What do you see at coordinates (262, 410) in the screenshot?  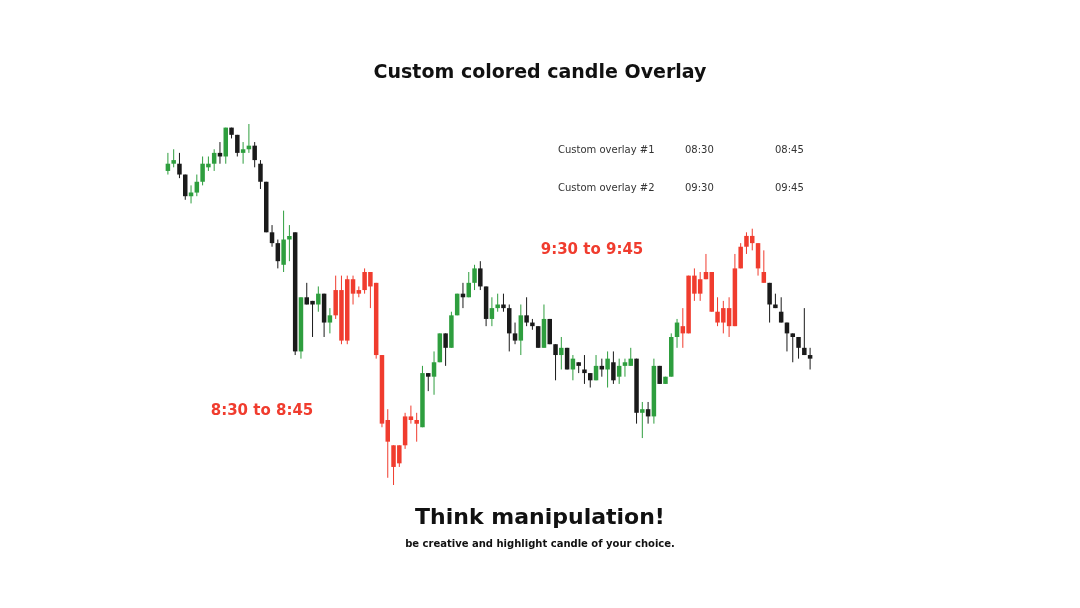 I see `annotation: 8:30 to 8:45` at bounding box center [262, 410].